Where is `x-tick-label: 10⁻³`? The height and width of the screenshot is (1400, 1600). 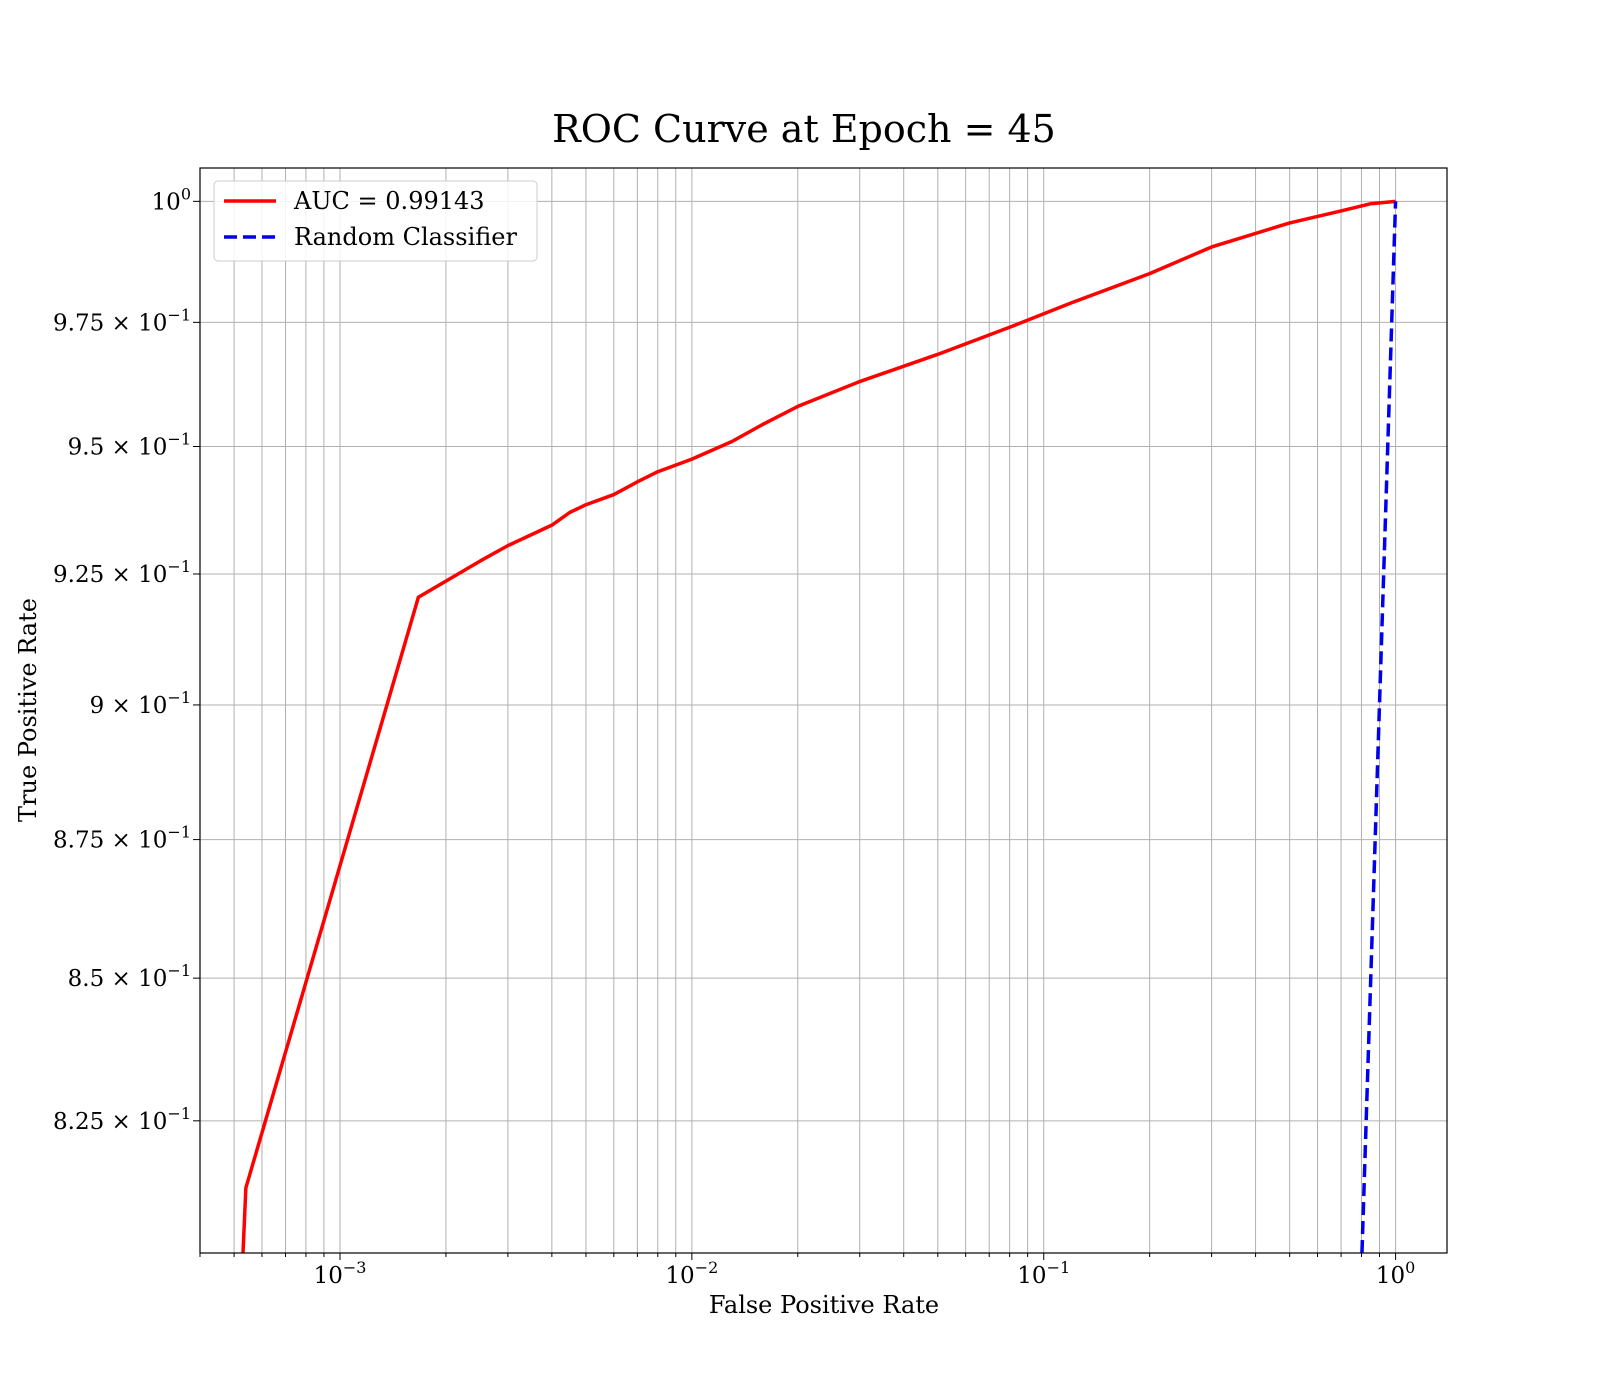 x-tick-label: 10⁻³ is located at coordinates (340, 1273).